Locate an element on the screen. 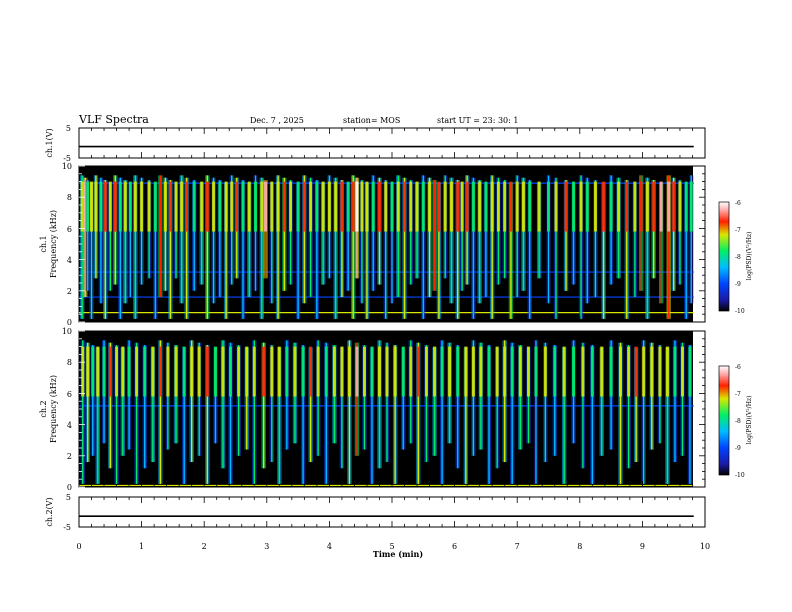 This screenshot has width=792, height=612. ch1-voltage-ytick-top: 5 is located at coordinates (68, 128).